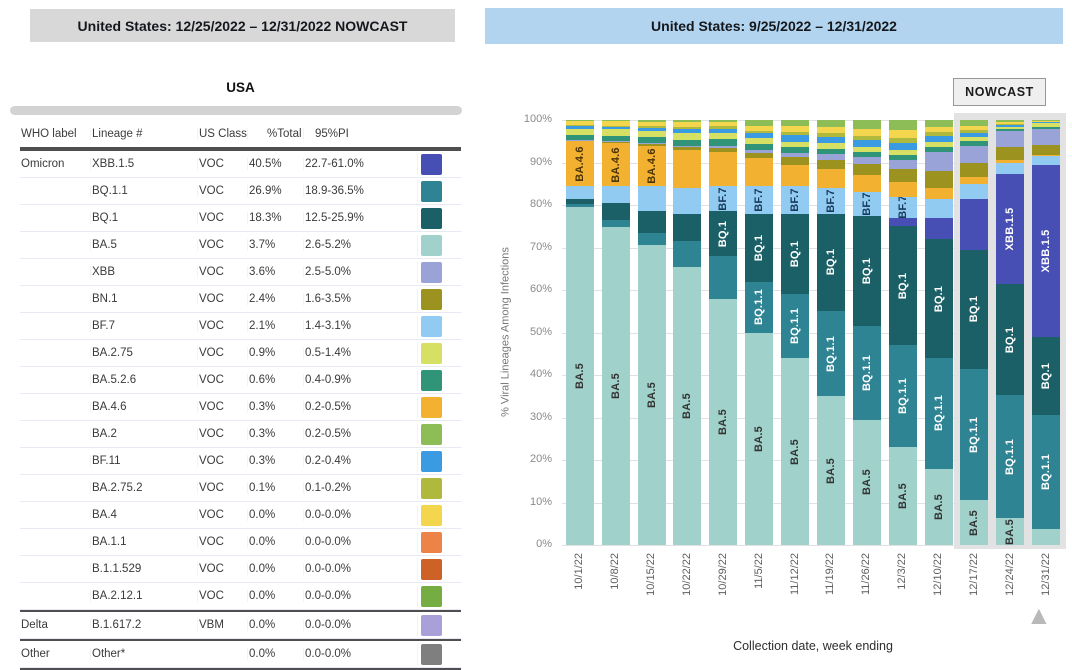  I want to click on bar-segment-BA.4.6: BA.4.6, so click(616, 164).